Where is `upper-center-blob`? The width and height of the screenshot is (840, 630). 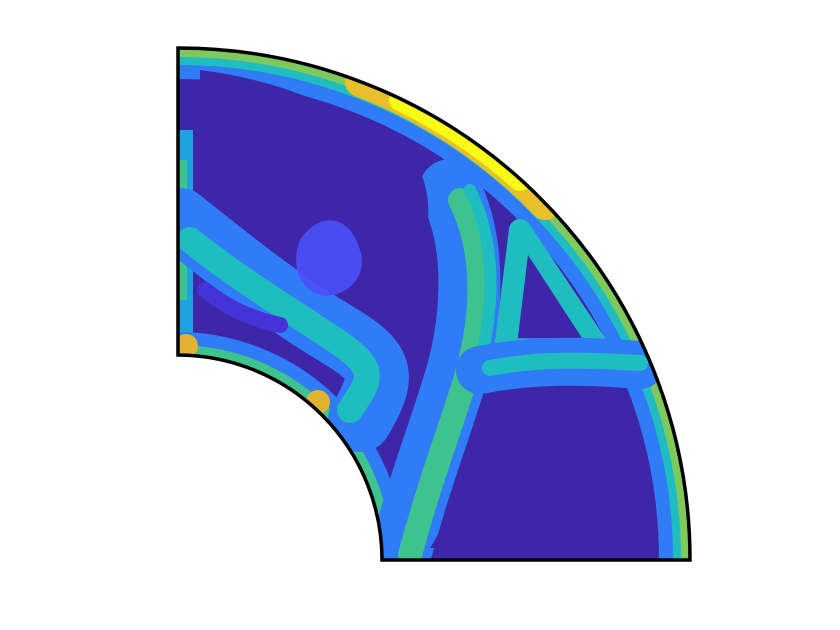 upper-center-blob is located at coordinates (329, 258).